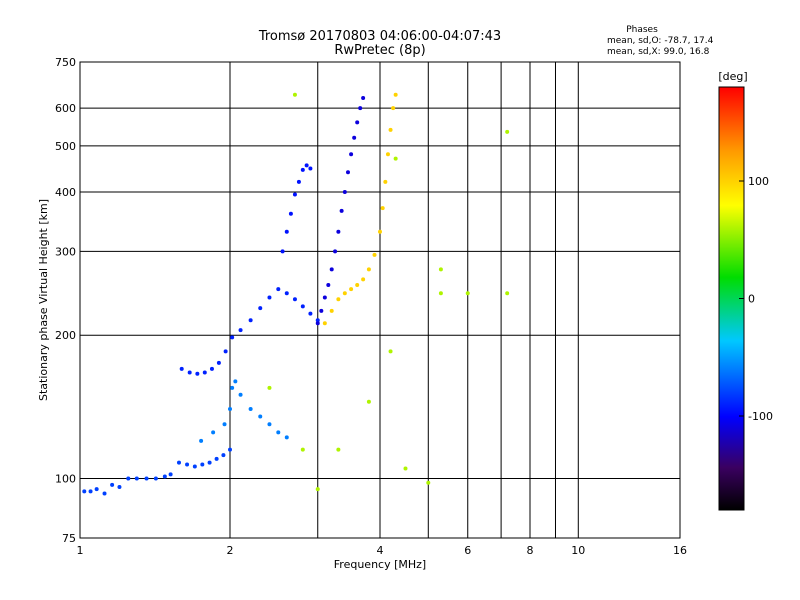 The height and width of the screenshot is (600, 800). What do you see at coordinates (80, 550) in the screenshot?
I see `x-tick-label: 1` at bounding box center [80, 550].